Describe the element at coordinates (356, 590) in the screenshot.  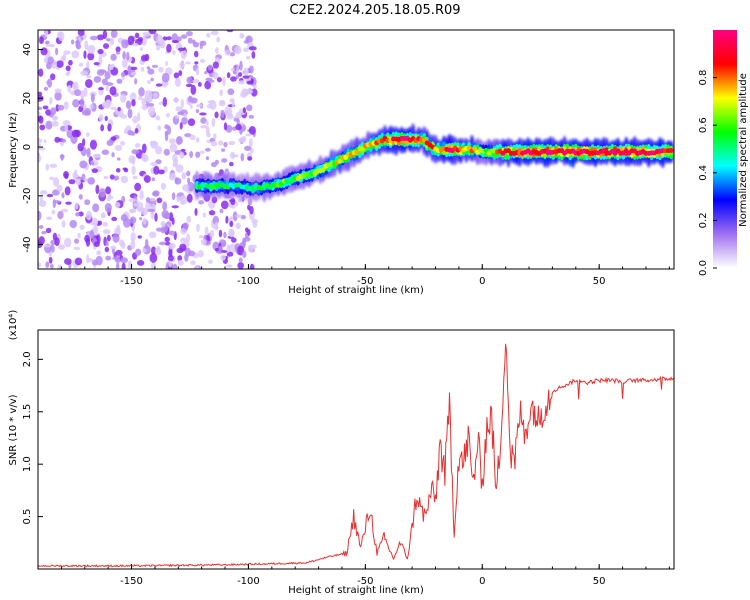
I see `bottom-x-axis-title: Height of straight line (km)` at that location.